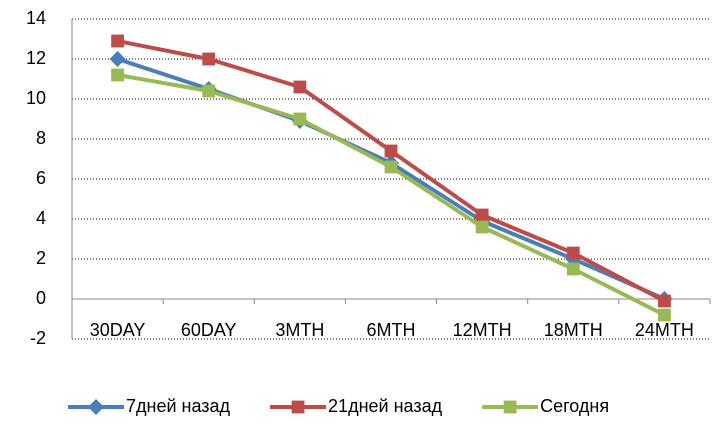 The width and height of the screenshot is (713, 422). I want to click on x-tick-label: 30DAY, so click(118, 330).